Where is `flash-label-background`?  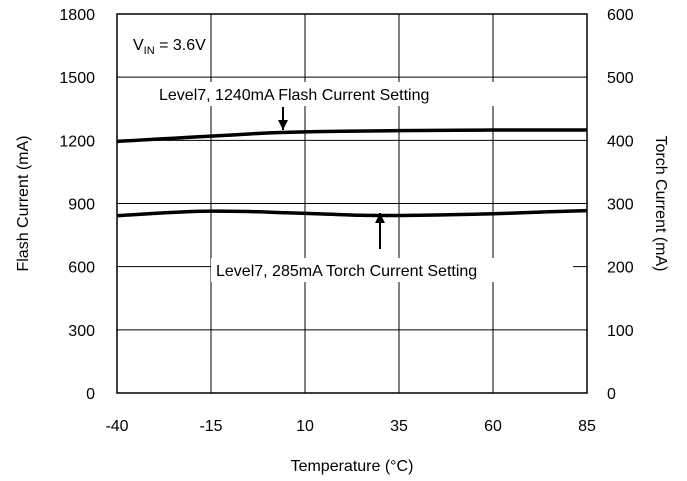
flash-label-background is located at coordinates (339, 94).